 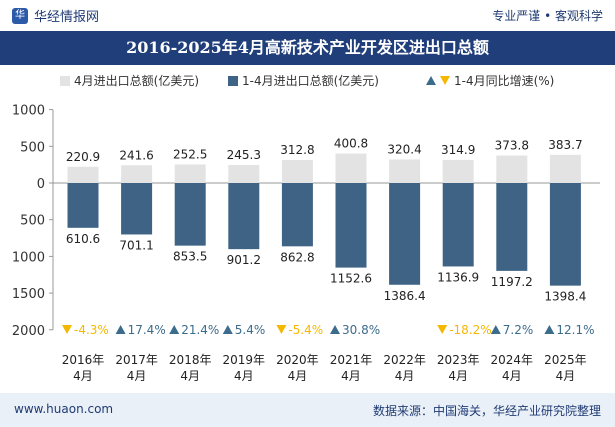 I want to click on growth-label: 12.1%, so click(x=575, y=330).